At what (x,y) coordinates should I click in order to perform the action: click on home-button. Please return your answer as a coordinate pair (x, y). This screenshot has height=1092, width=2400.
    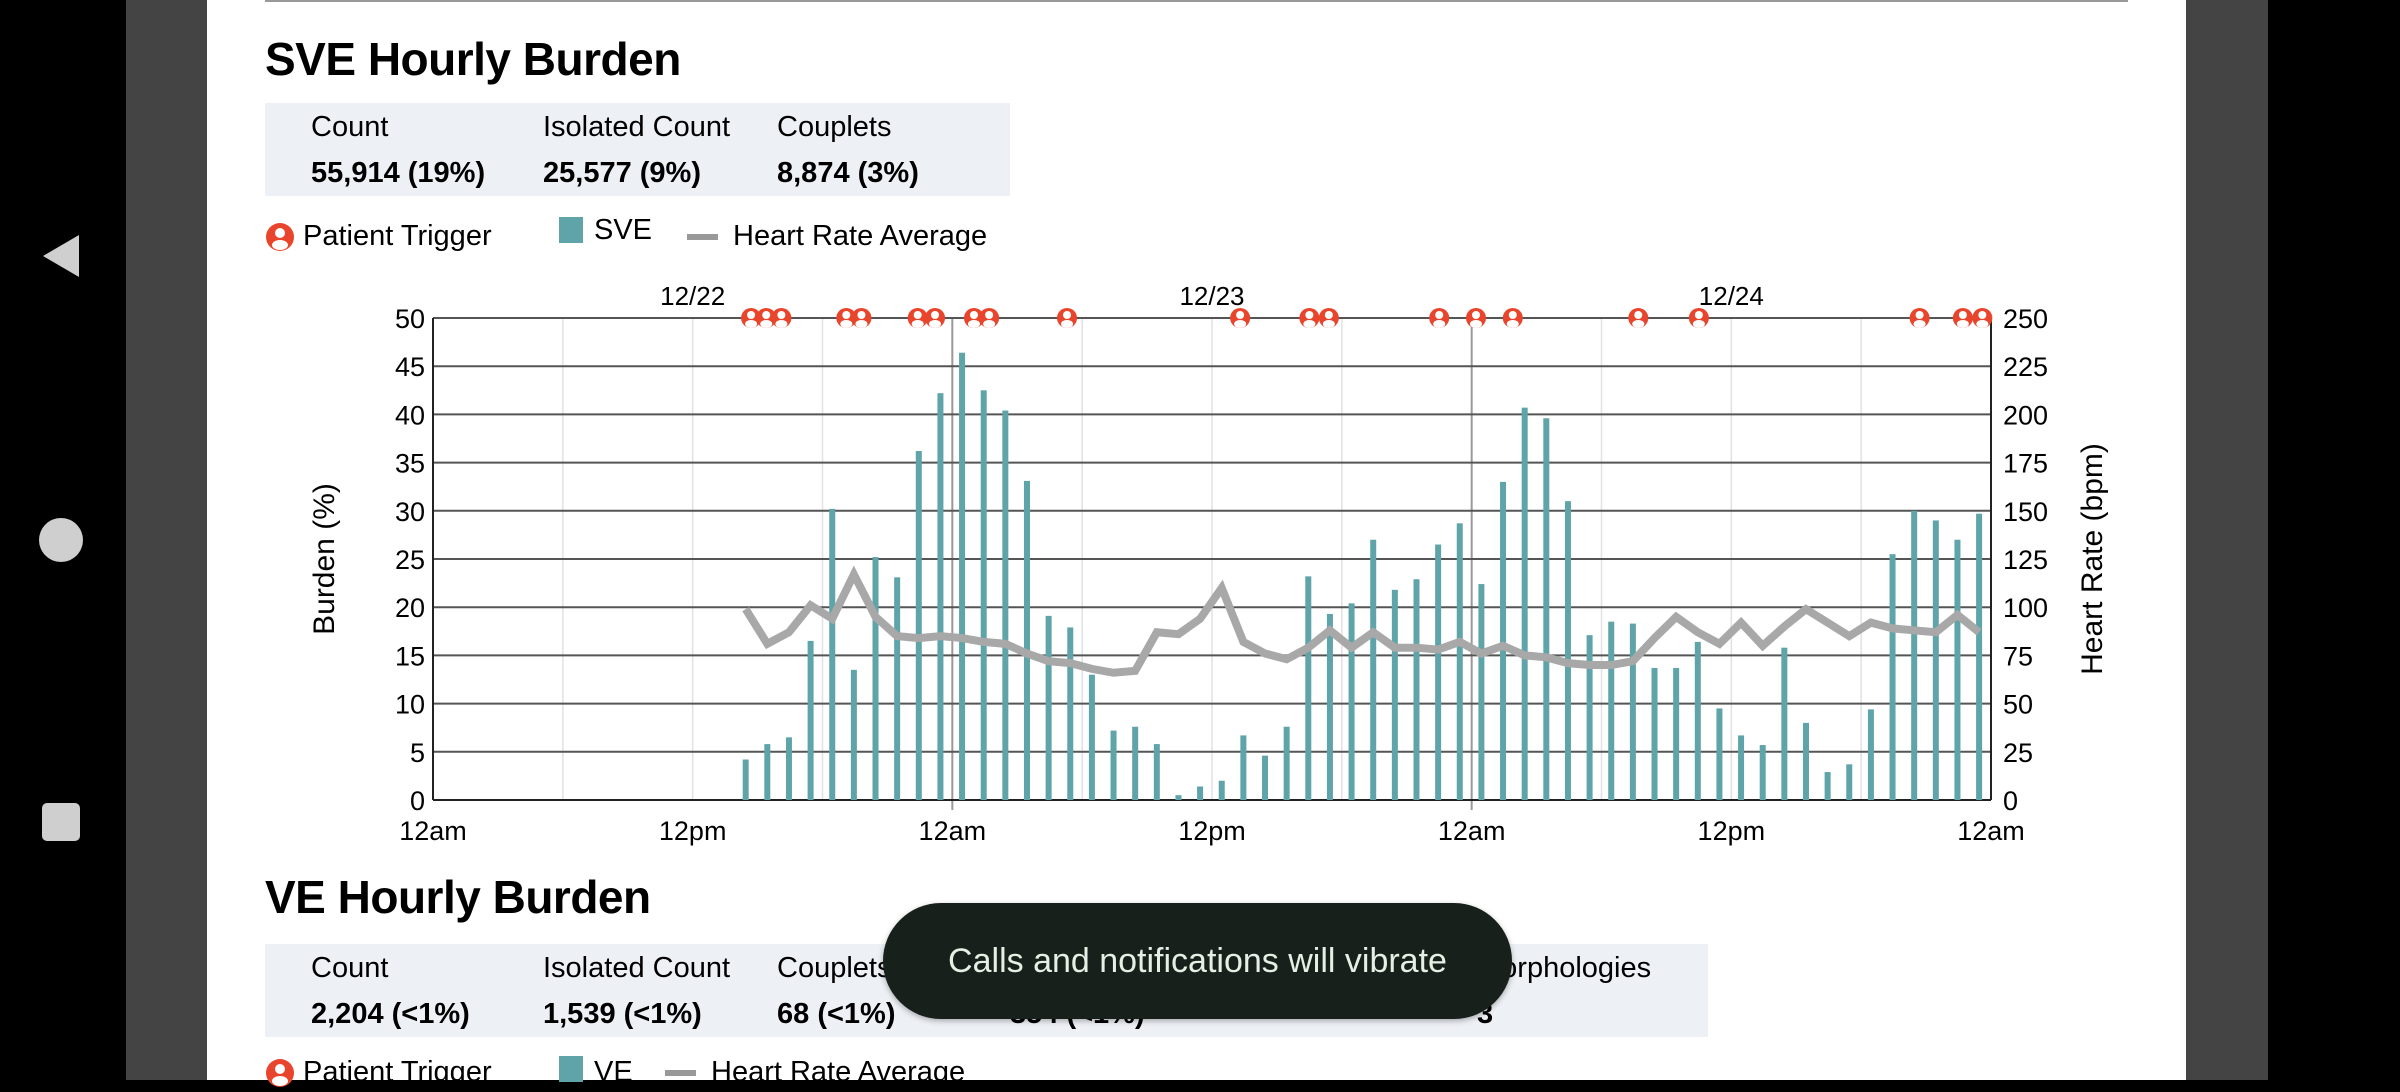
    Looking at the image, I should click on (61, 540).